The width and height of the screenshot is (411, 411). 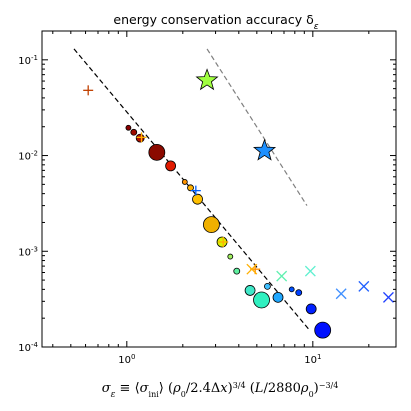 I want to click on x-axis-label-part: ini, so click(x=154, y=394).